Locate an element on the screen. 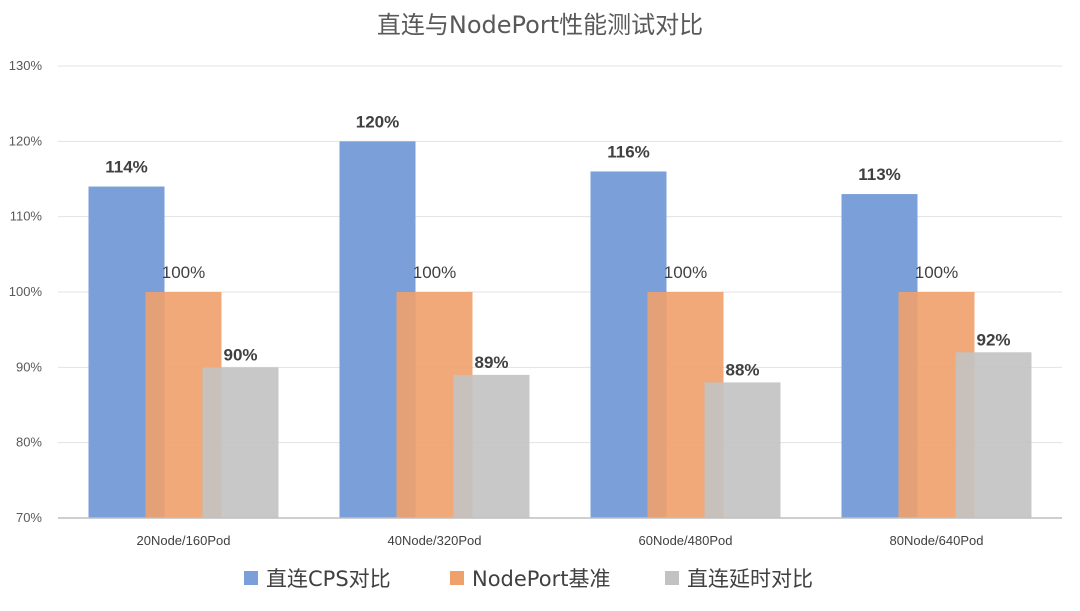 This screenshot has width=1080, height=611. data-label: 92% is located at coordinates (993, 339).